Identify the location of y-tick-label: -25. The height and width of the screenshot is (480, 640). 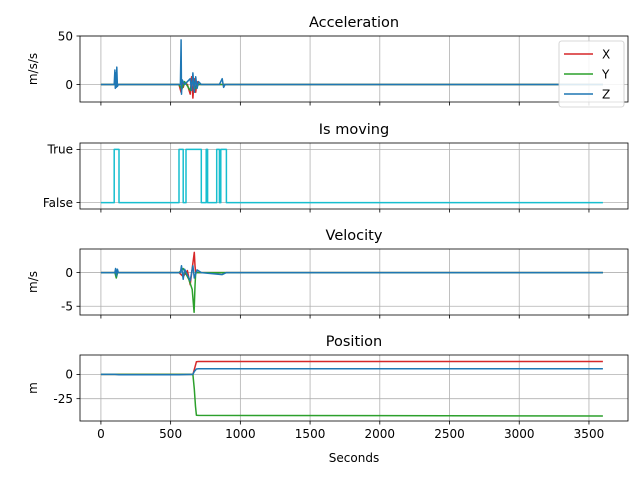
(63, 399).